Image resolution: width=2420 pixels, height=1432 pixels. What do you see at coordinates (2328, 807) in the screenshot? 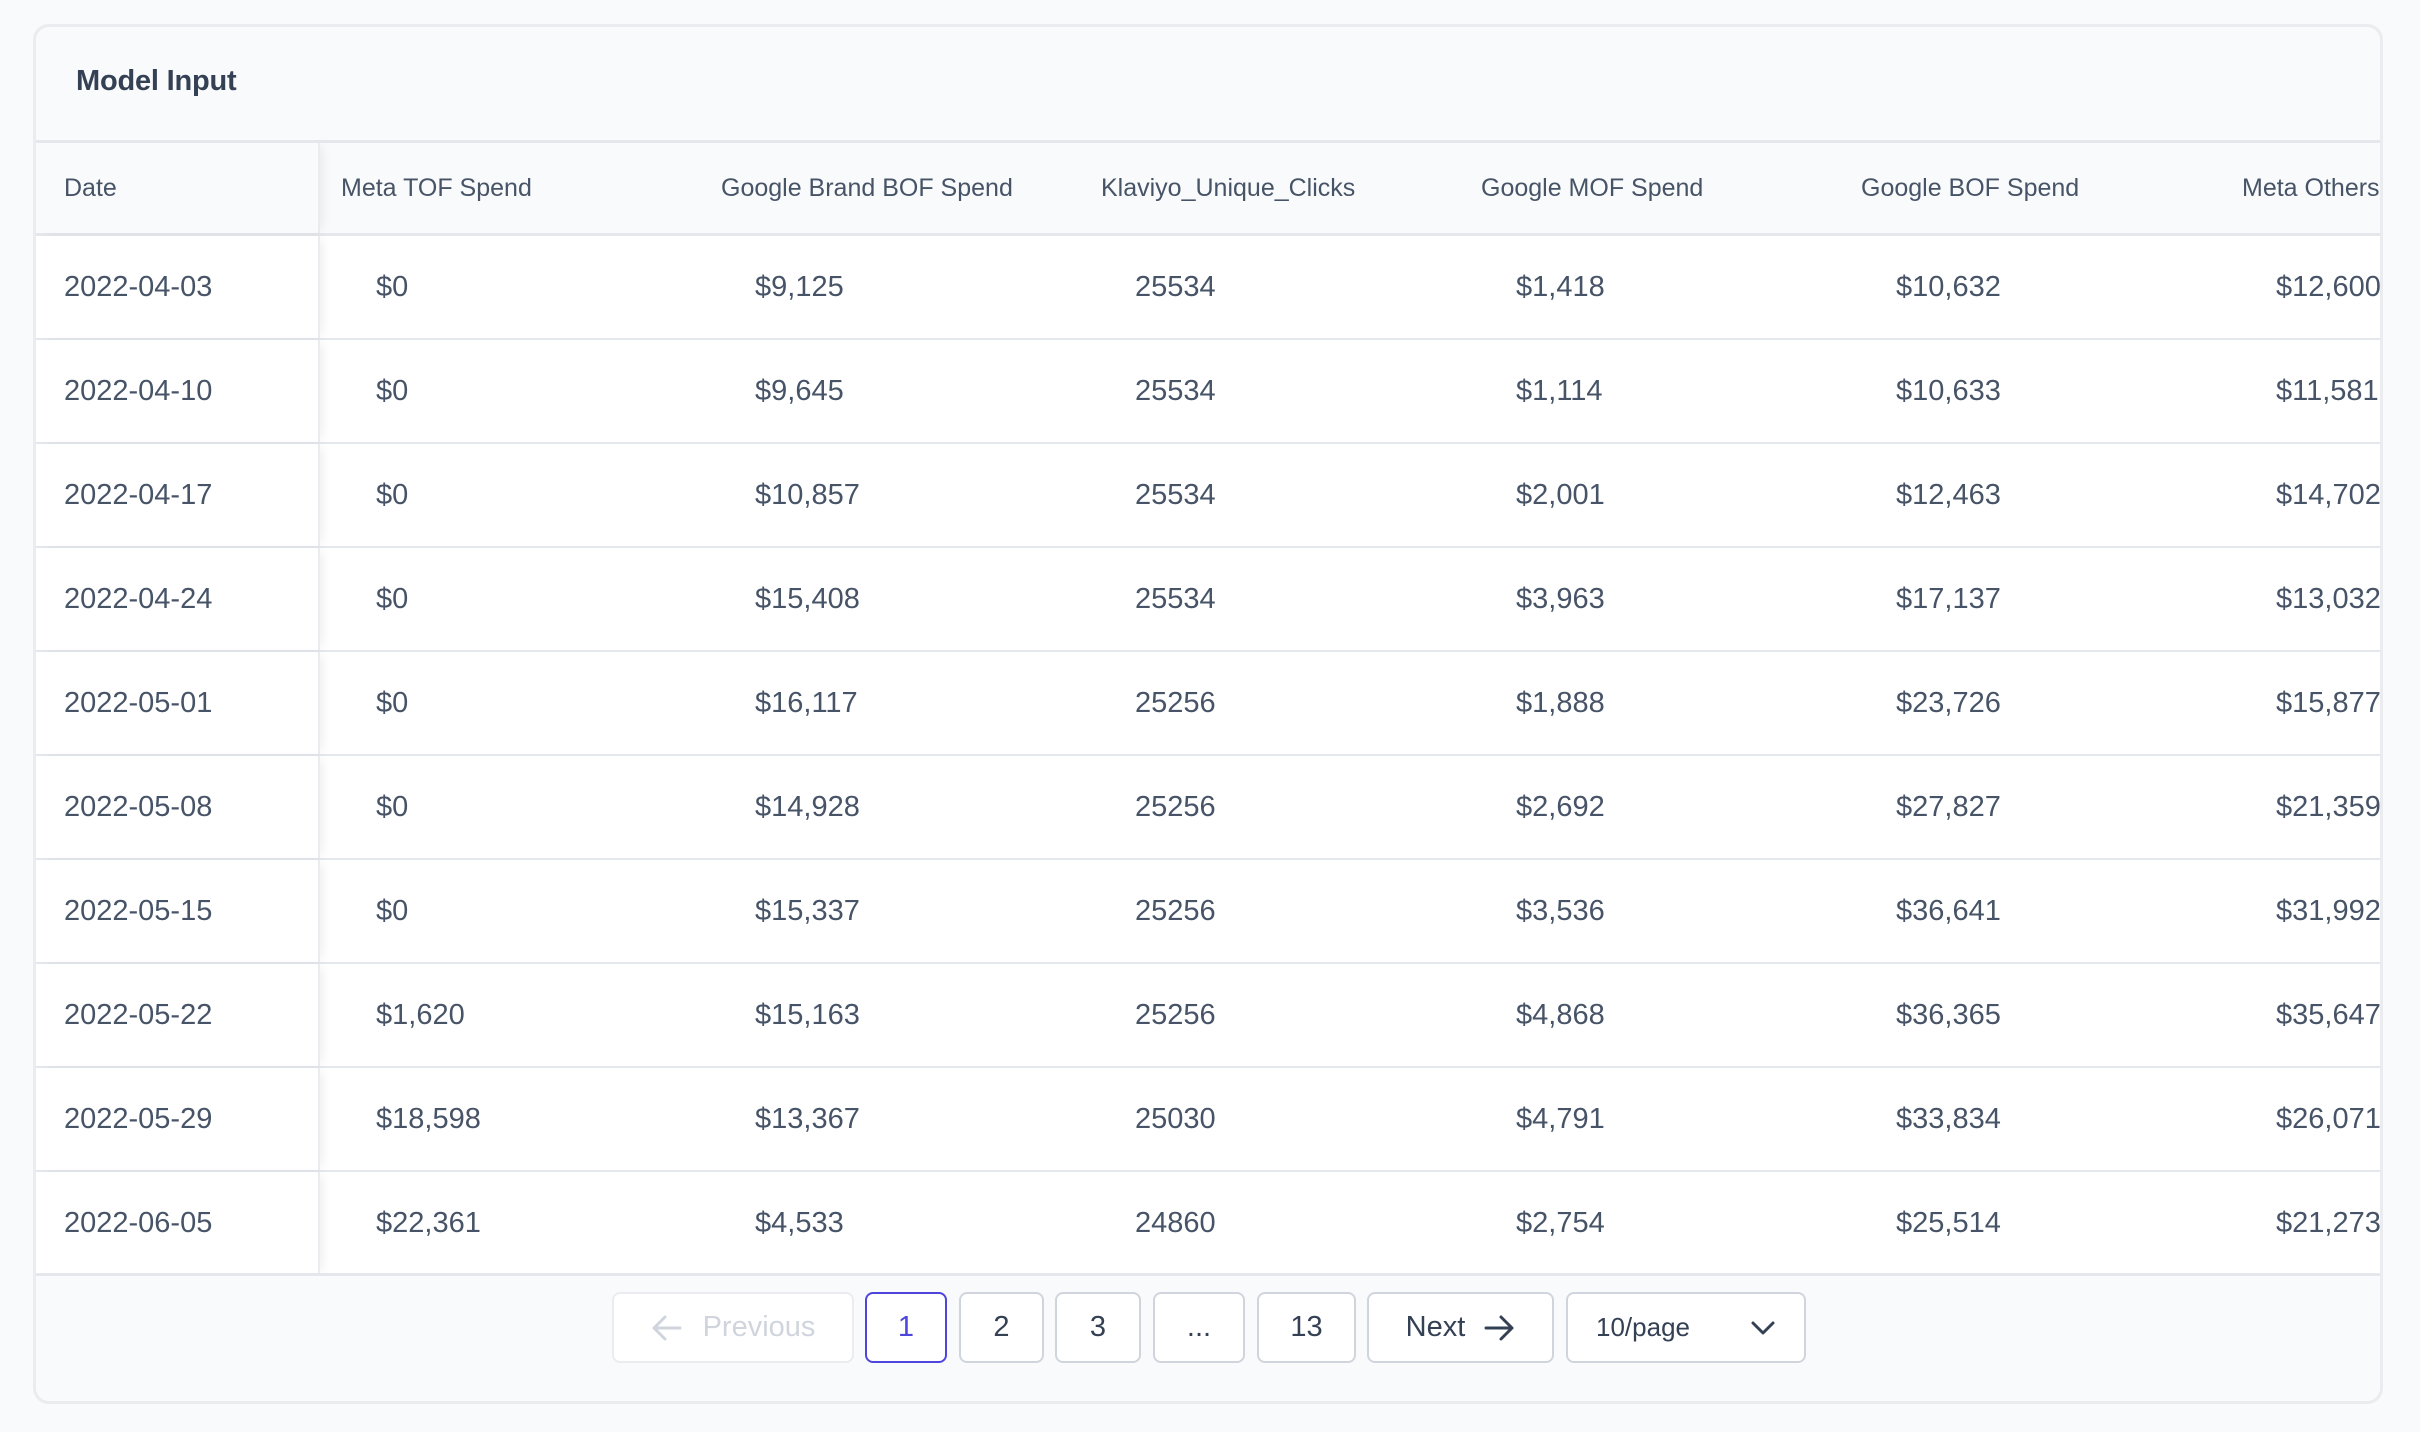
I see `cell-meta-others: $21,359` at bounding box center [2328, 807].